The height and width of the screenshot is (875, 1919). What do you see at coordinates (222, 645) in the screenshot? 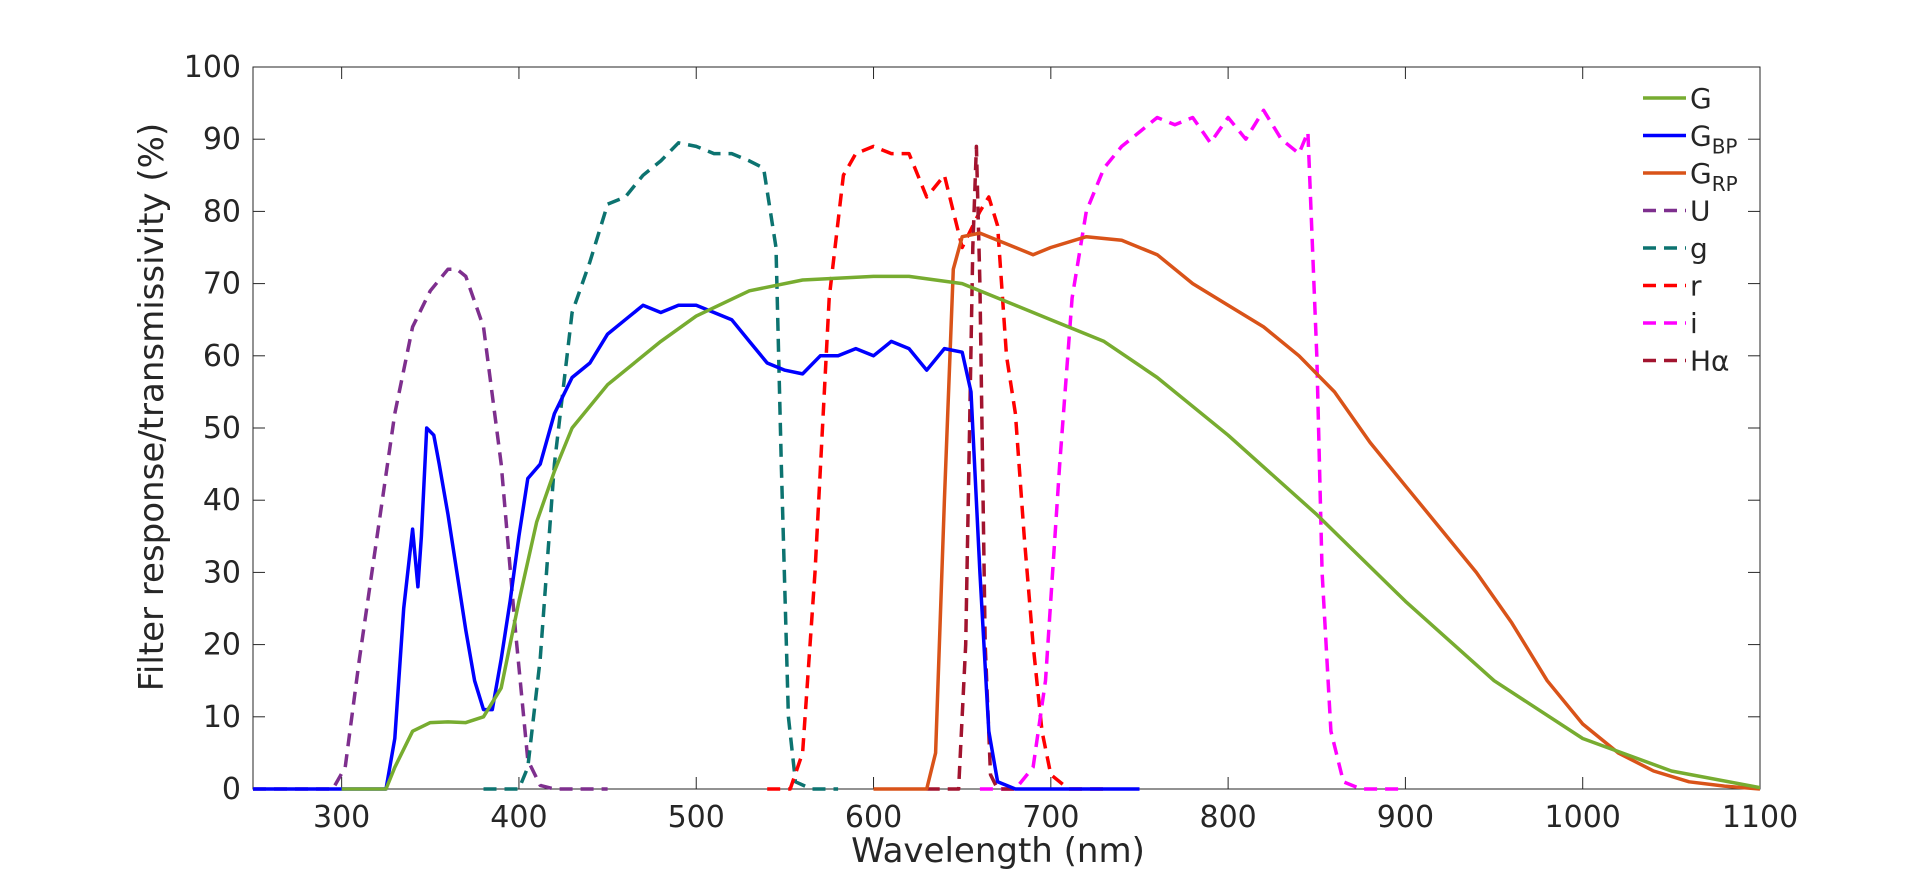
I see `y-tick-label: 20` at bounding box center [222, 645].